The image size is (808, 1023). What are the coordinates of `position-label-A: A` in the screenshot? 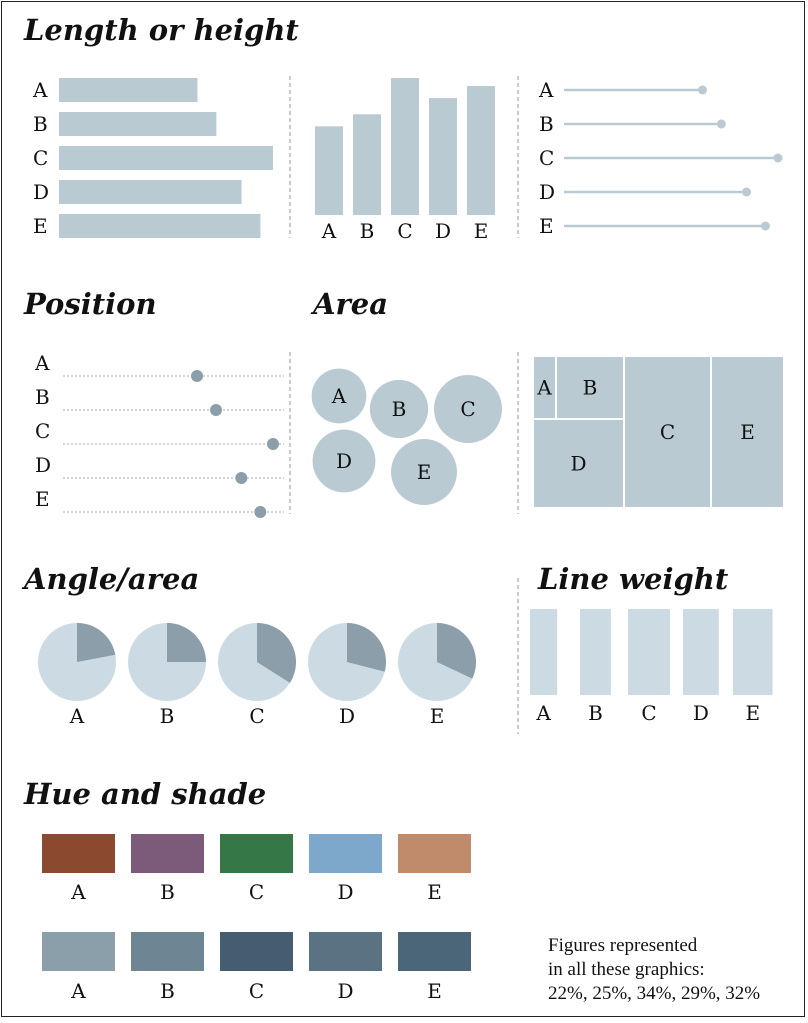 It's located at (42, 363).